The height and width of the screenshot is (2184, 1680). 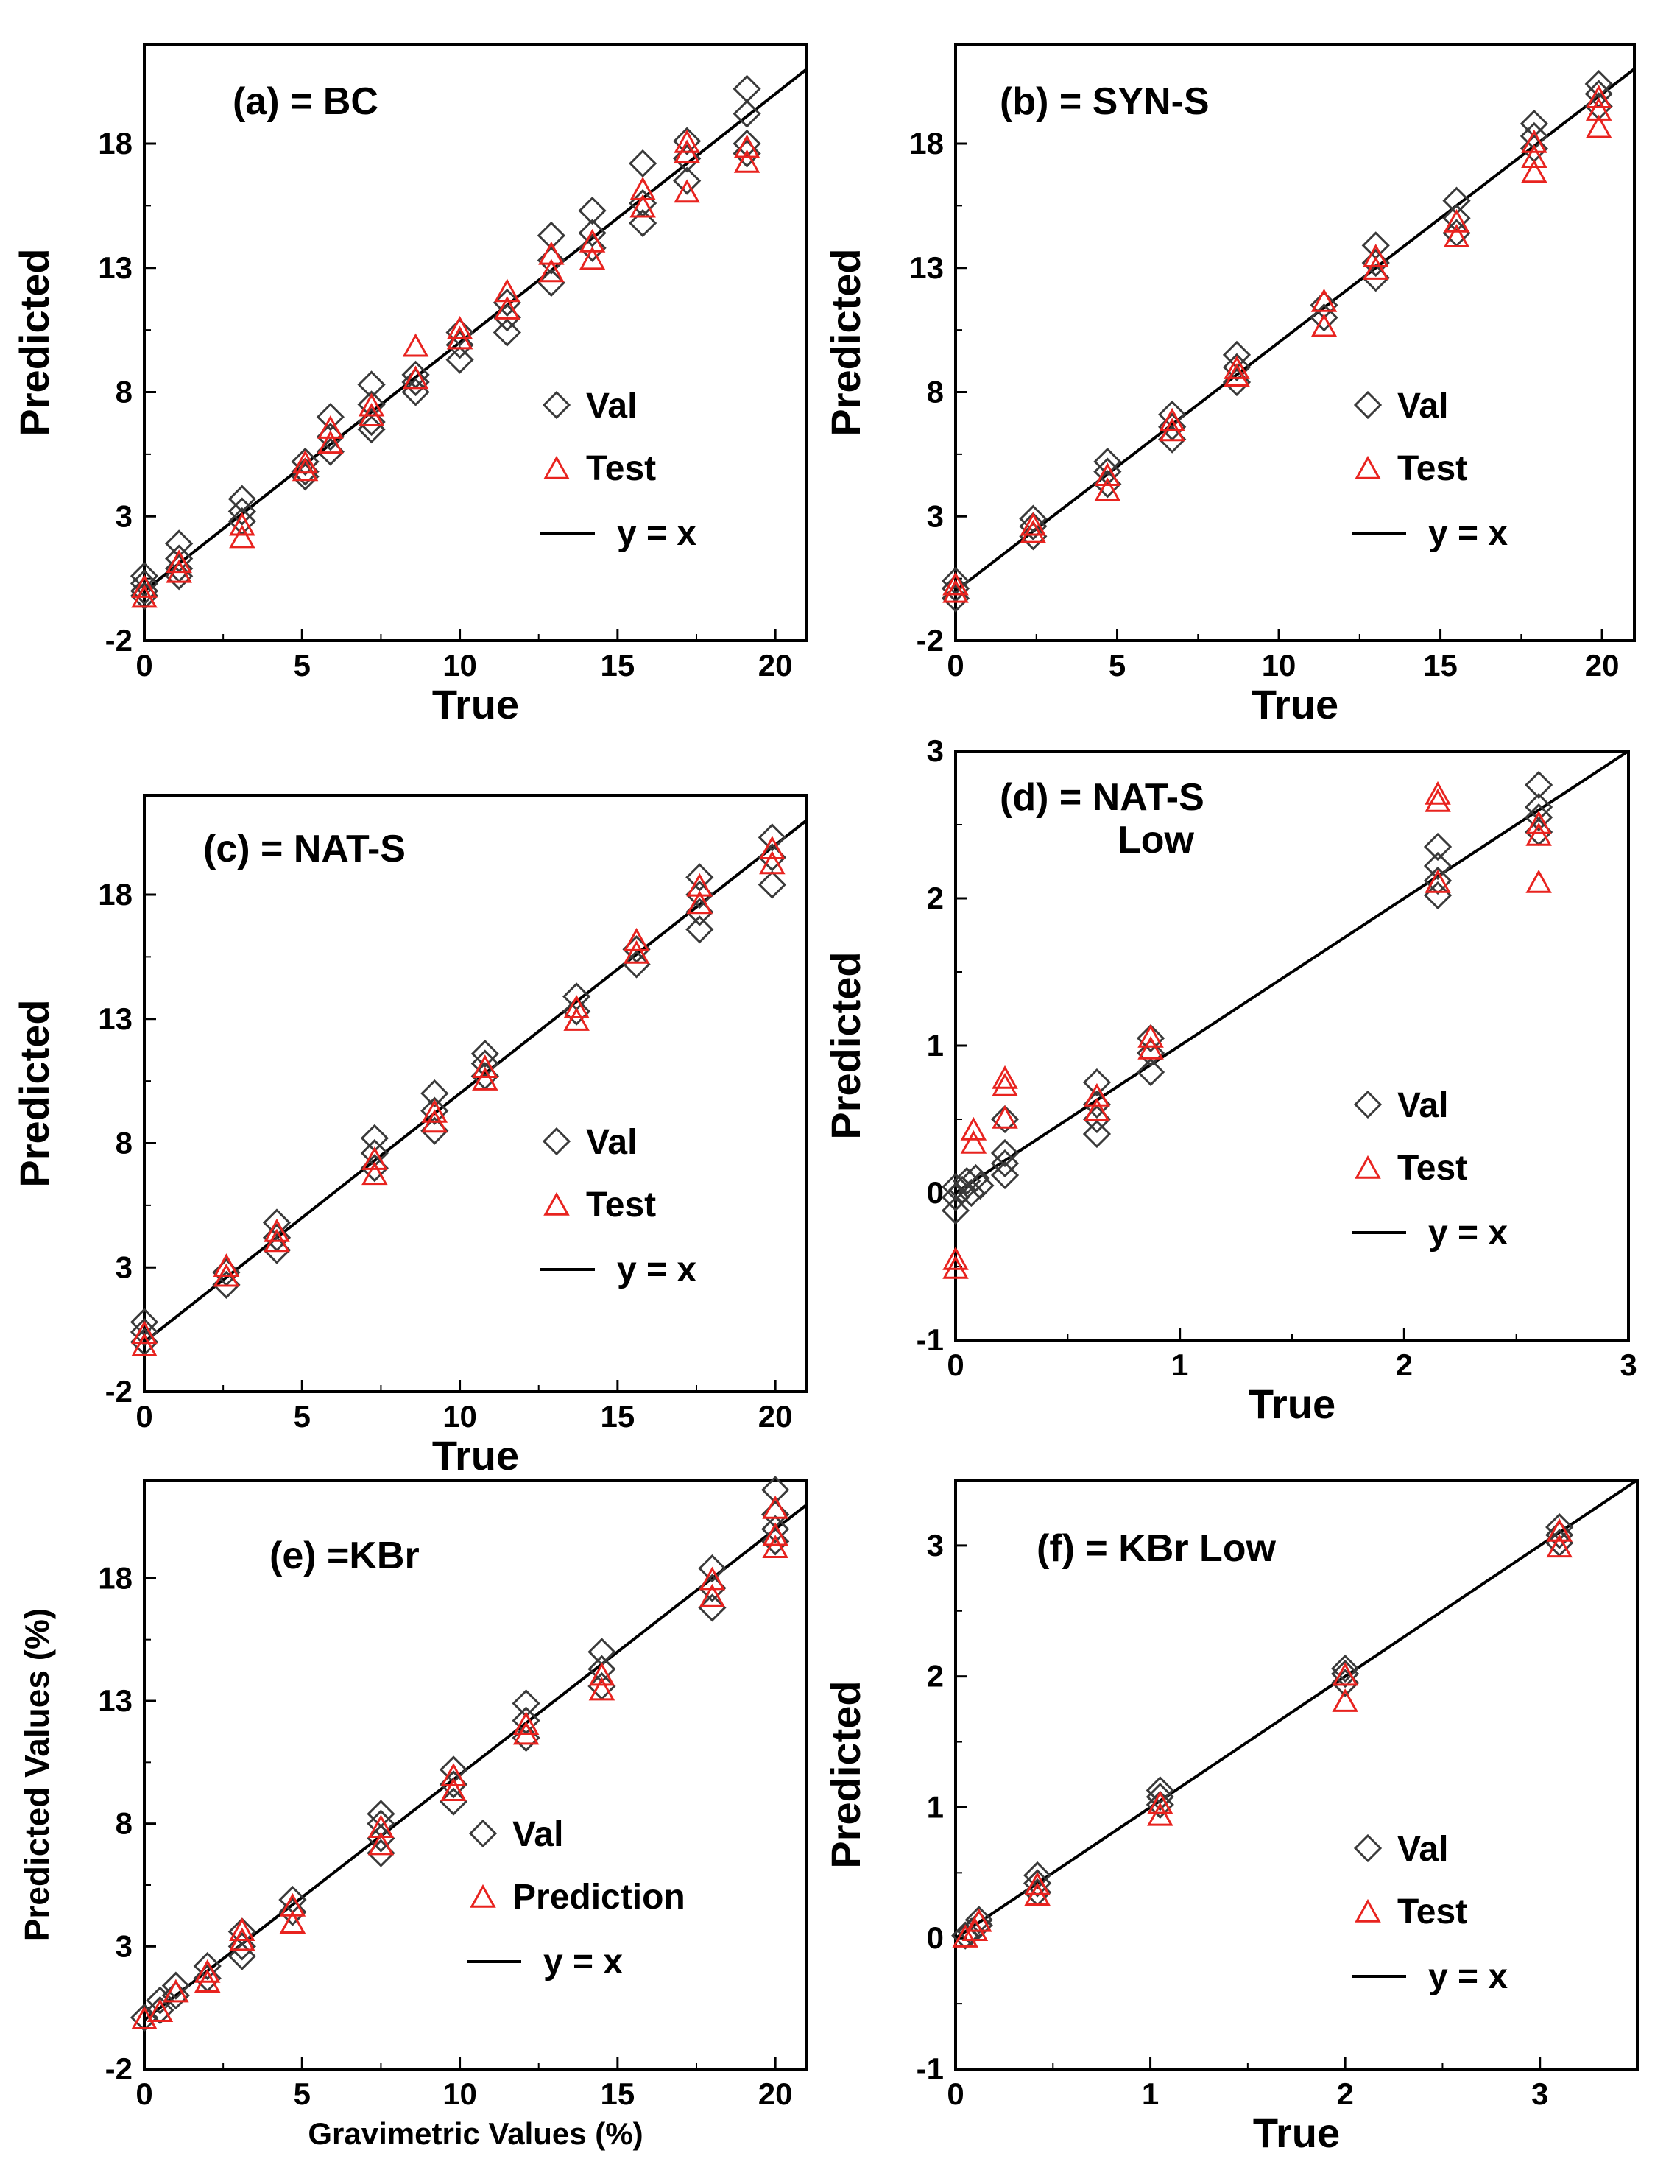 I want to click on panel-title: (f) = KBr Low, so click(x=1157, y=1549).